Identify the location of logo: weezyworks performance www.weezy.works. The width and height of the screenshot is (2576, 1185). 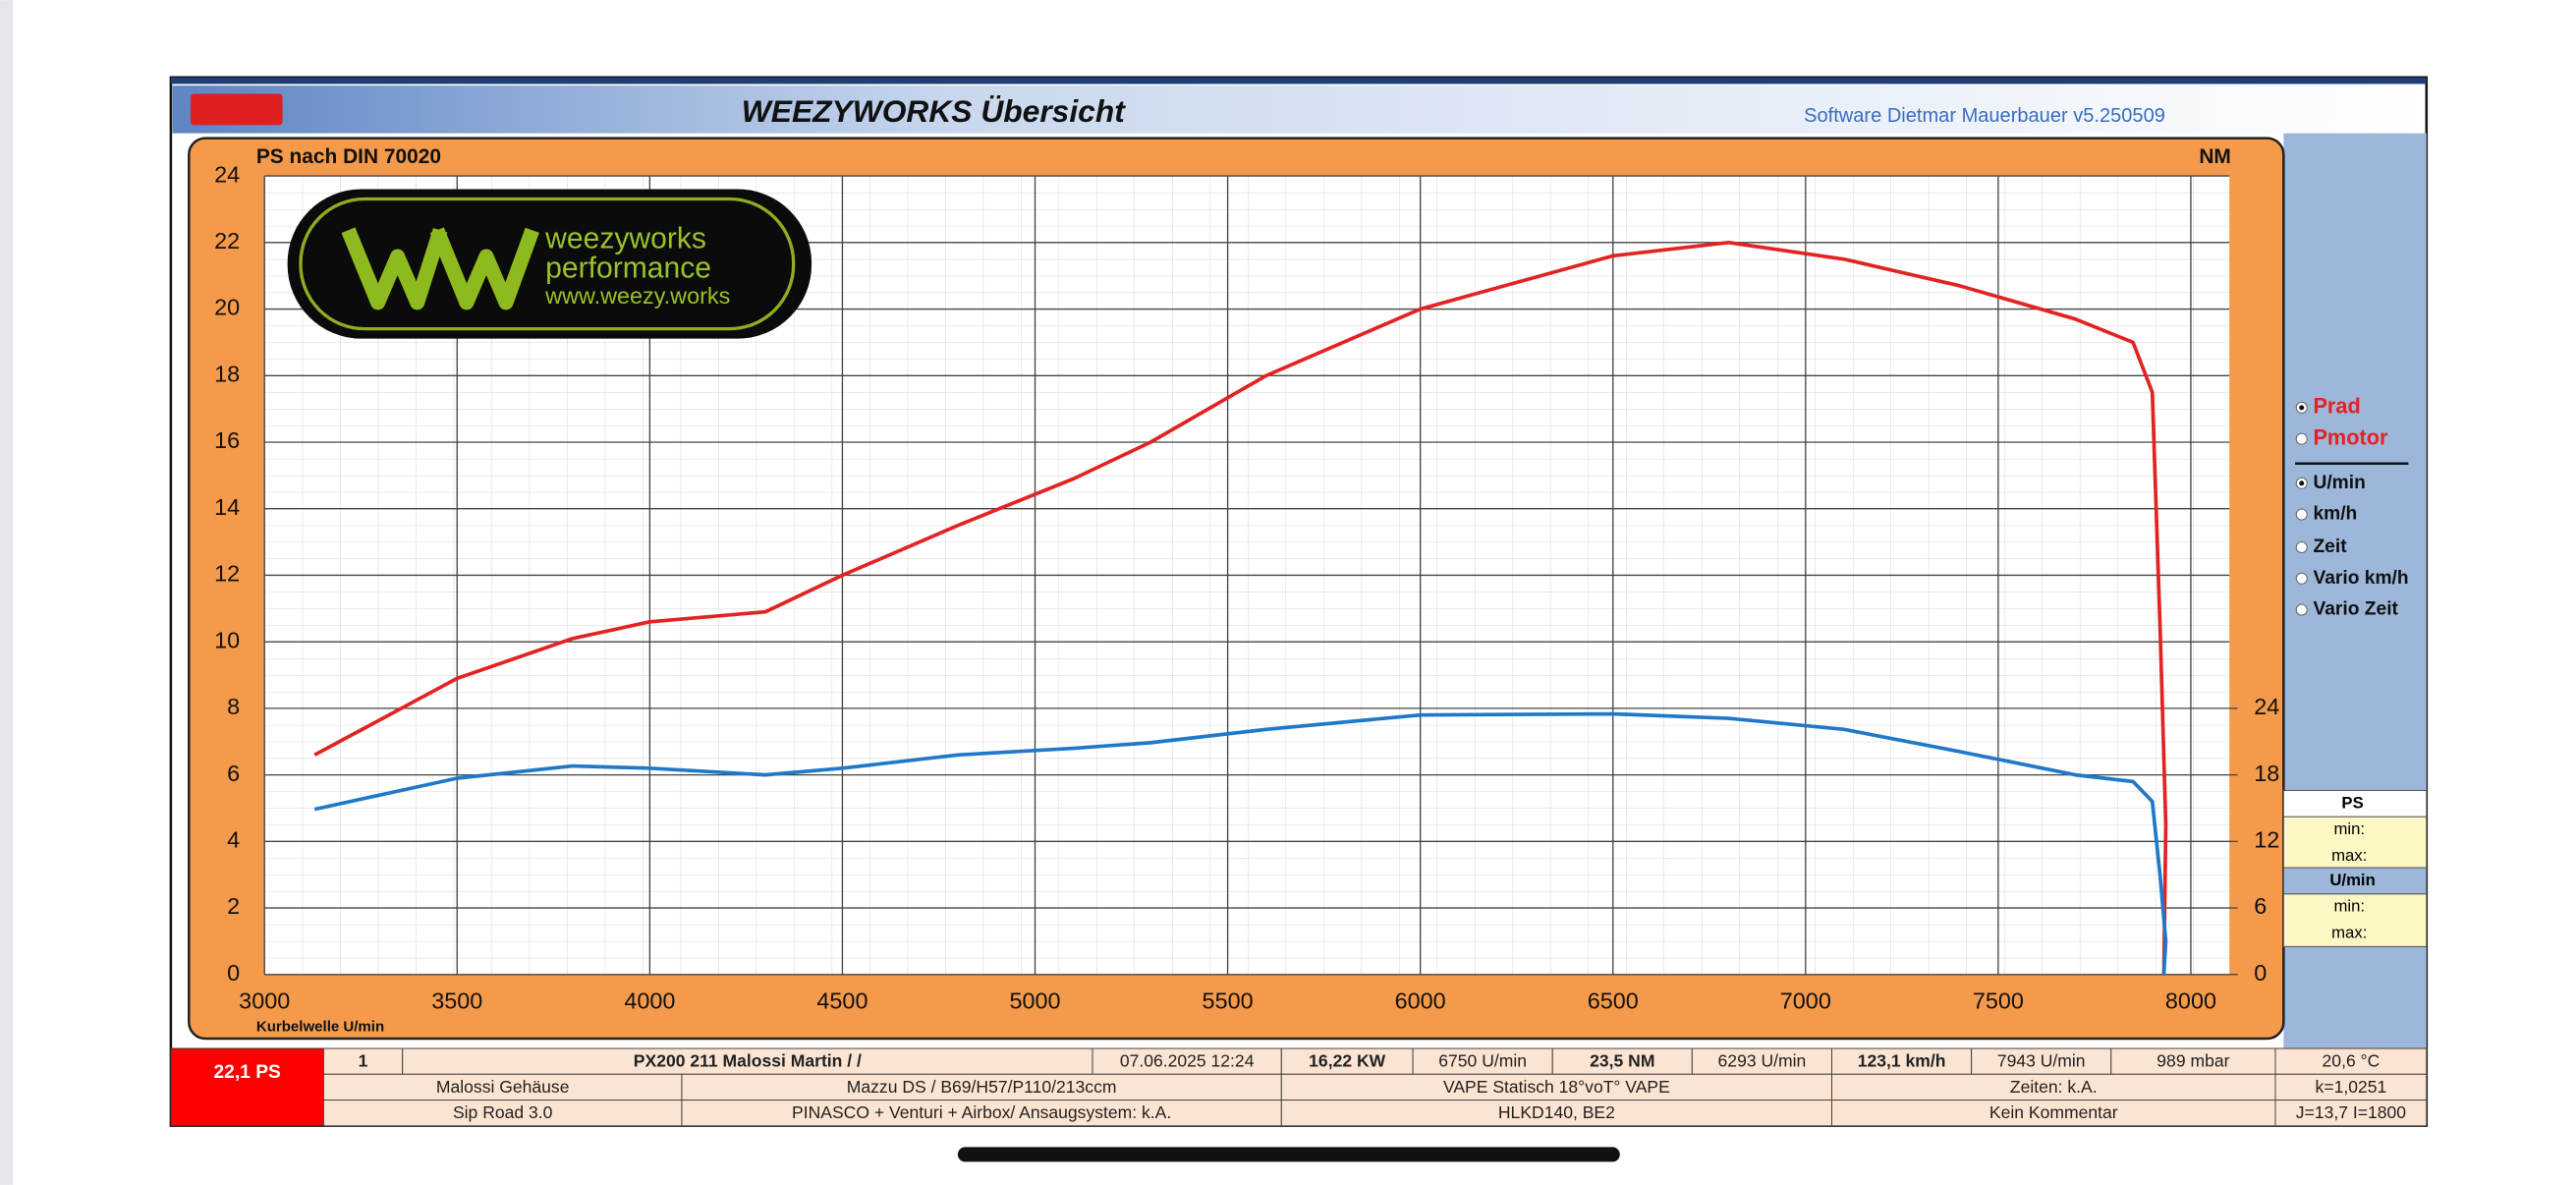
(549, 264).